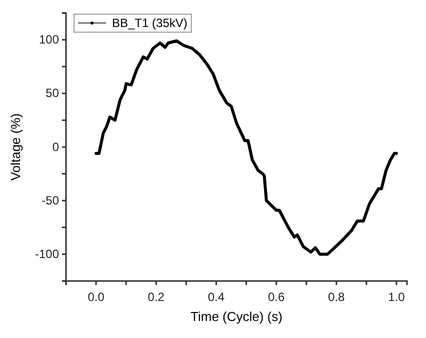 Image resolution: width=426 pixels, height=338 pixels. Describe the element at coordinates (47, 254) in the screenshot. I see `y-tick-label: -100` at that location.